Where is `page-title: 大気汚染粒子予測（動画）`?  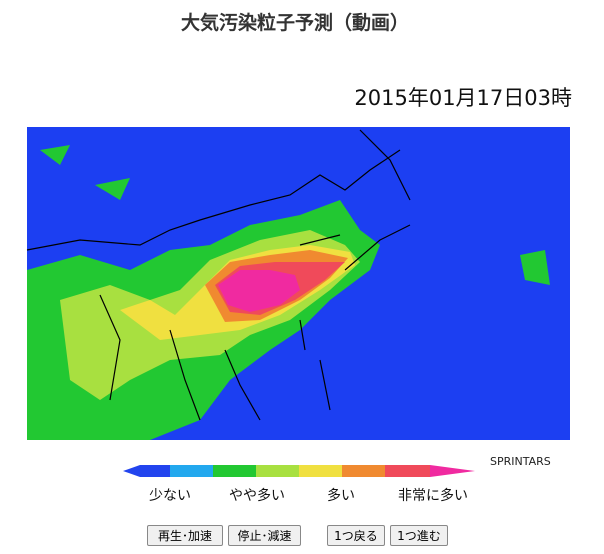 page-title: 大気汚染粒子予測（動画） is located at coordinates (294, 23).